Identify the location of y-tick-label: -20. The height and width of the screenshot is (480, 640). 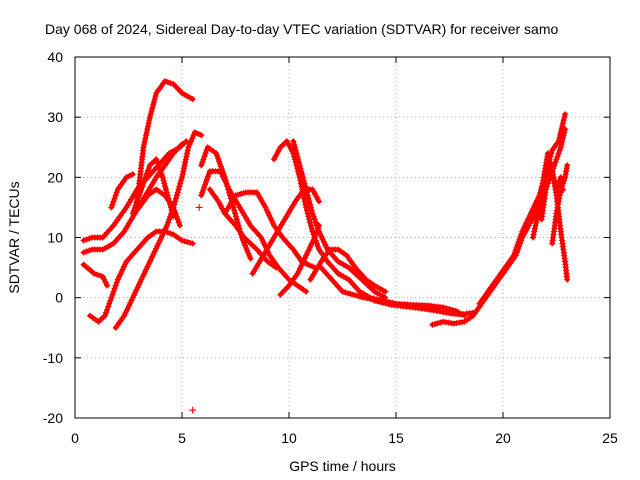
(53, 418).